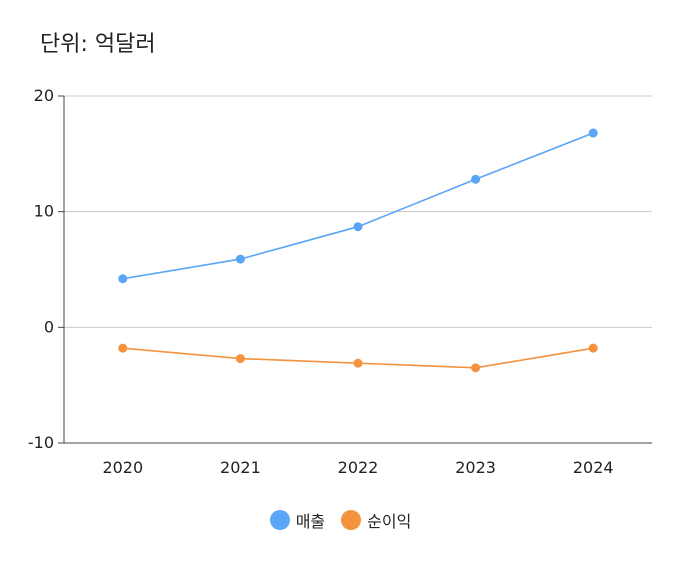 Image resolution: width=681 pixels, height=561 pixels. I want to click on legend-item-0: 매출, so click(297, 520).